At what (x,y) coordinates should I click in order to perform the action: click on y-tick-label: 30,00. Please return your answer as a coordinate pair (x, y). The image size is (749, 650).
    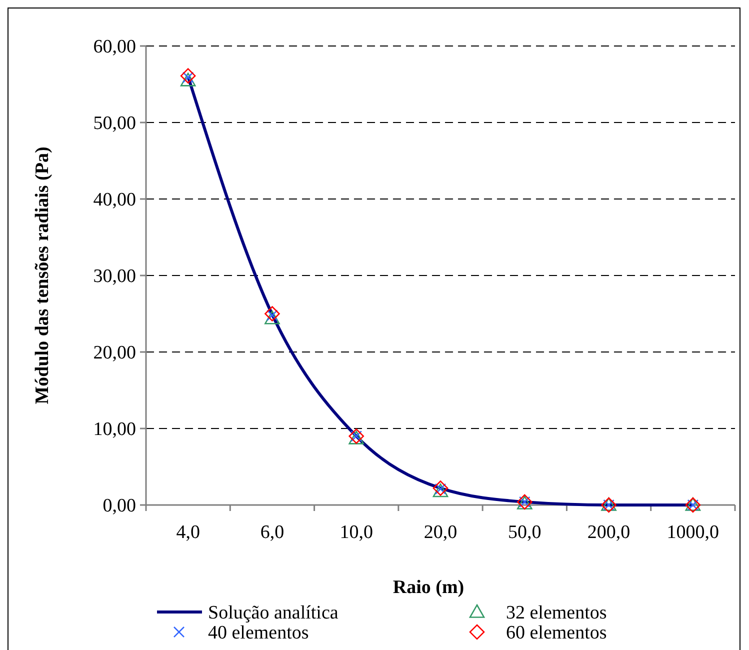
    Looking at the image, I should click on (114, 277).